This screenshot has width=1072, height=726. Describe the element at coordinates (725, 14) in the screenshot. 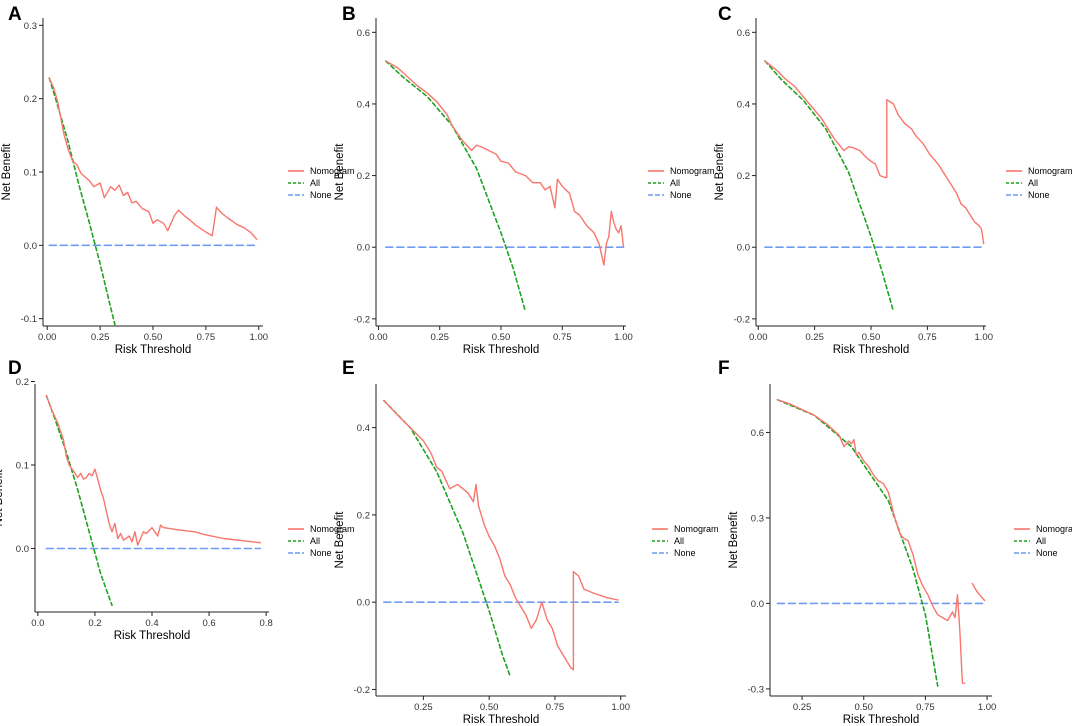

I see `panel-letter-C: C` at that location.